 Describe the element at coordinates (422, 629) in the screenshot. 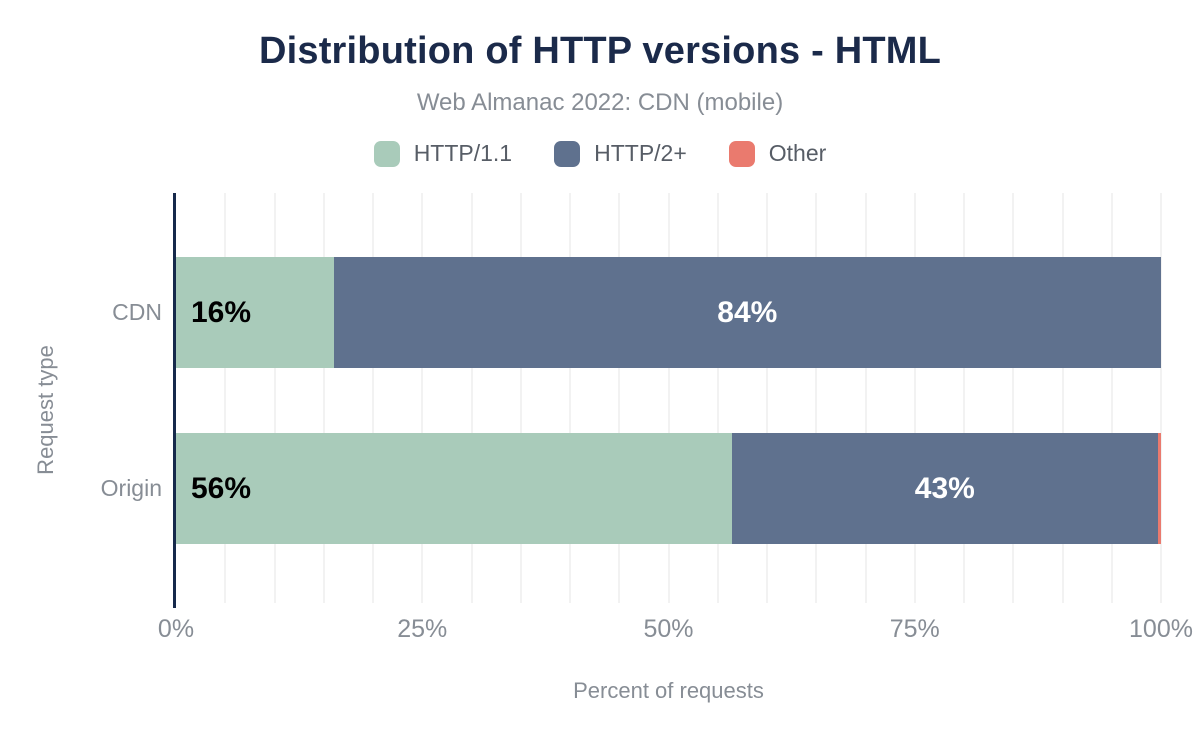

I see `x-tick-label-25: 25%` at that location.